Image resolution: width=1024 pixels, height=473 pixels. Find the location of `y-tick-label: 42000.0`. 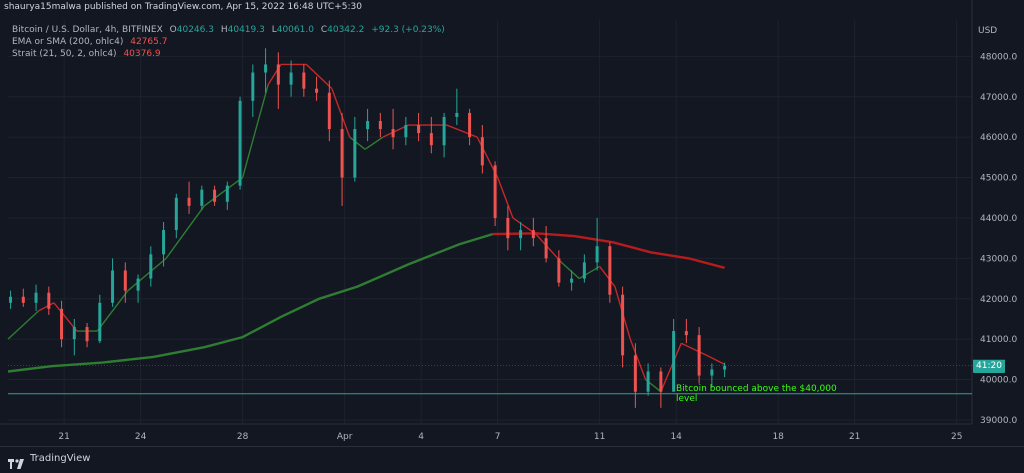

y-tick-label: 42000.0 is located at coordinates (998, 300).